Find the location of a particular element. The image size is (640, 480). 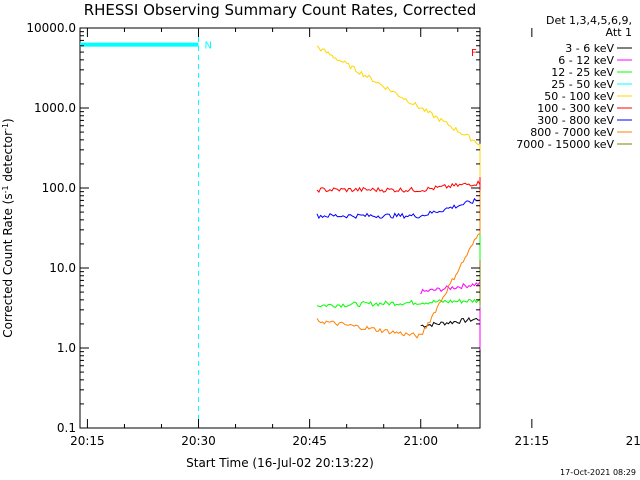

x-tick-label: 20:45 is located at coordinates (309, 441).